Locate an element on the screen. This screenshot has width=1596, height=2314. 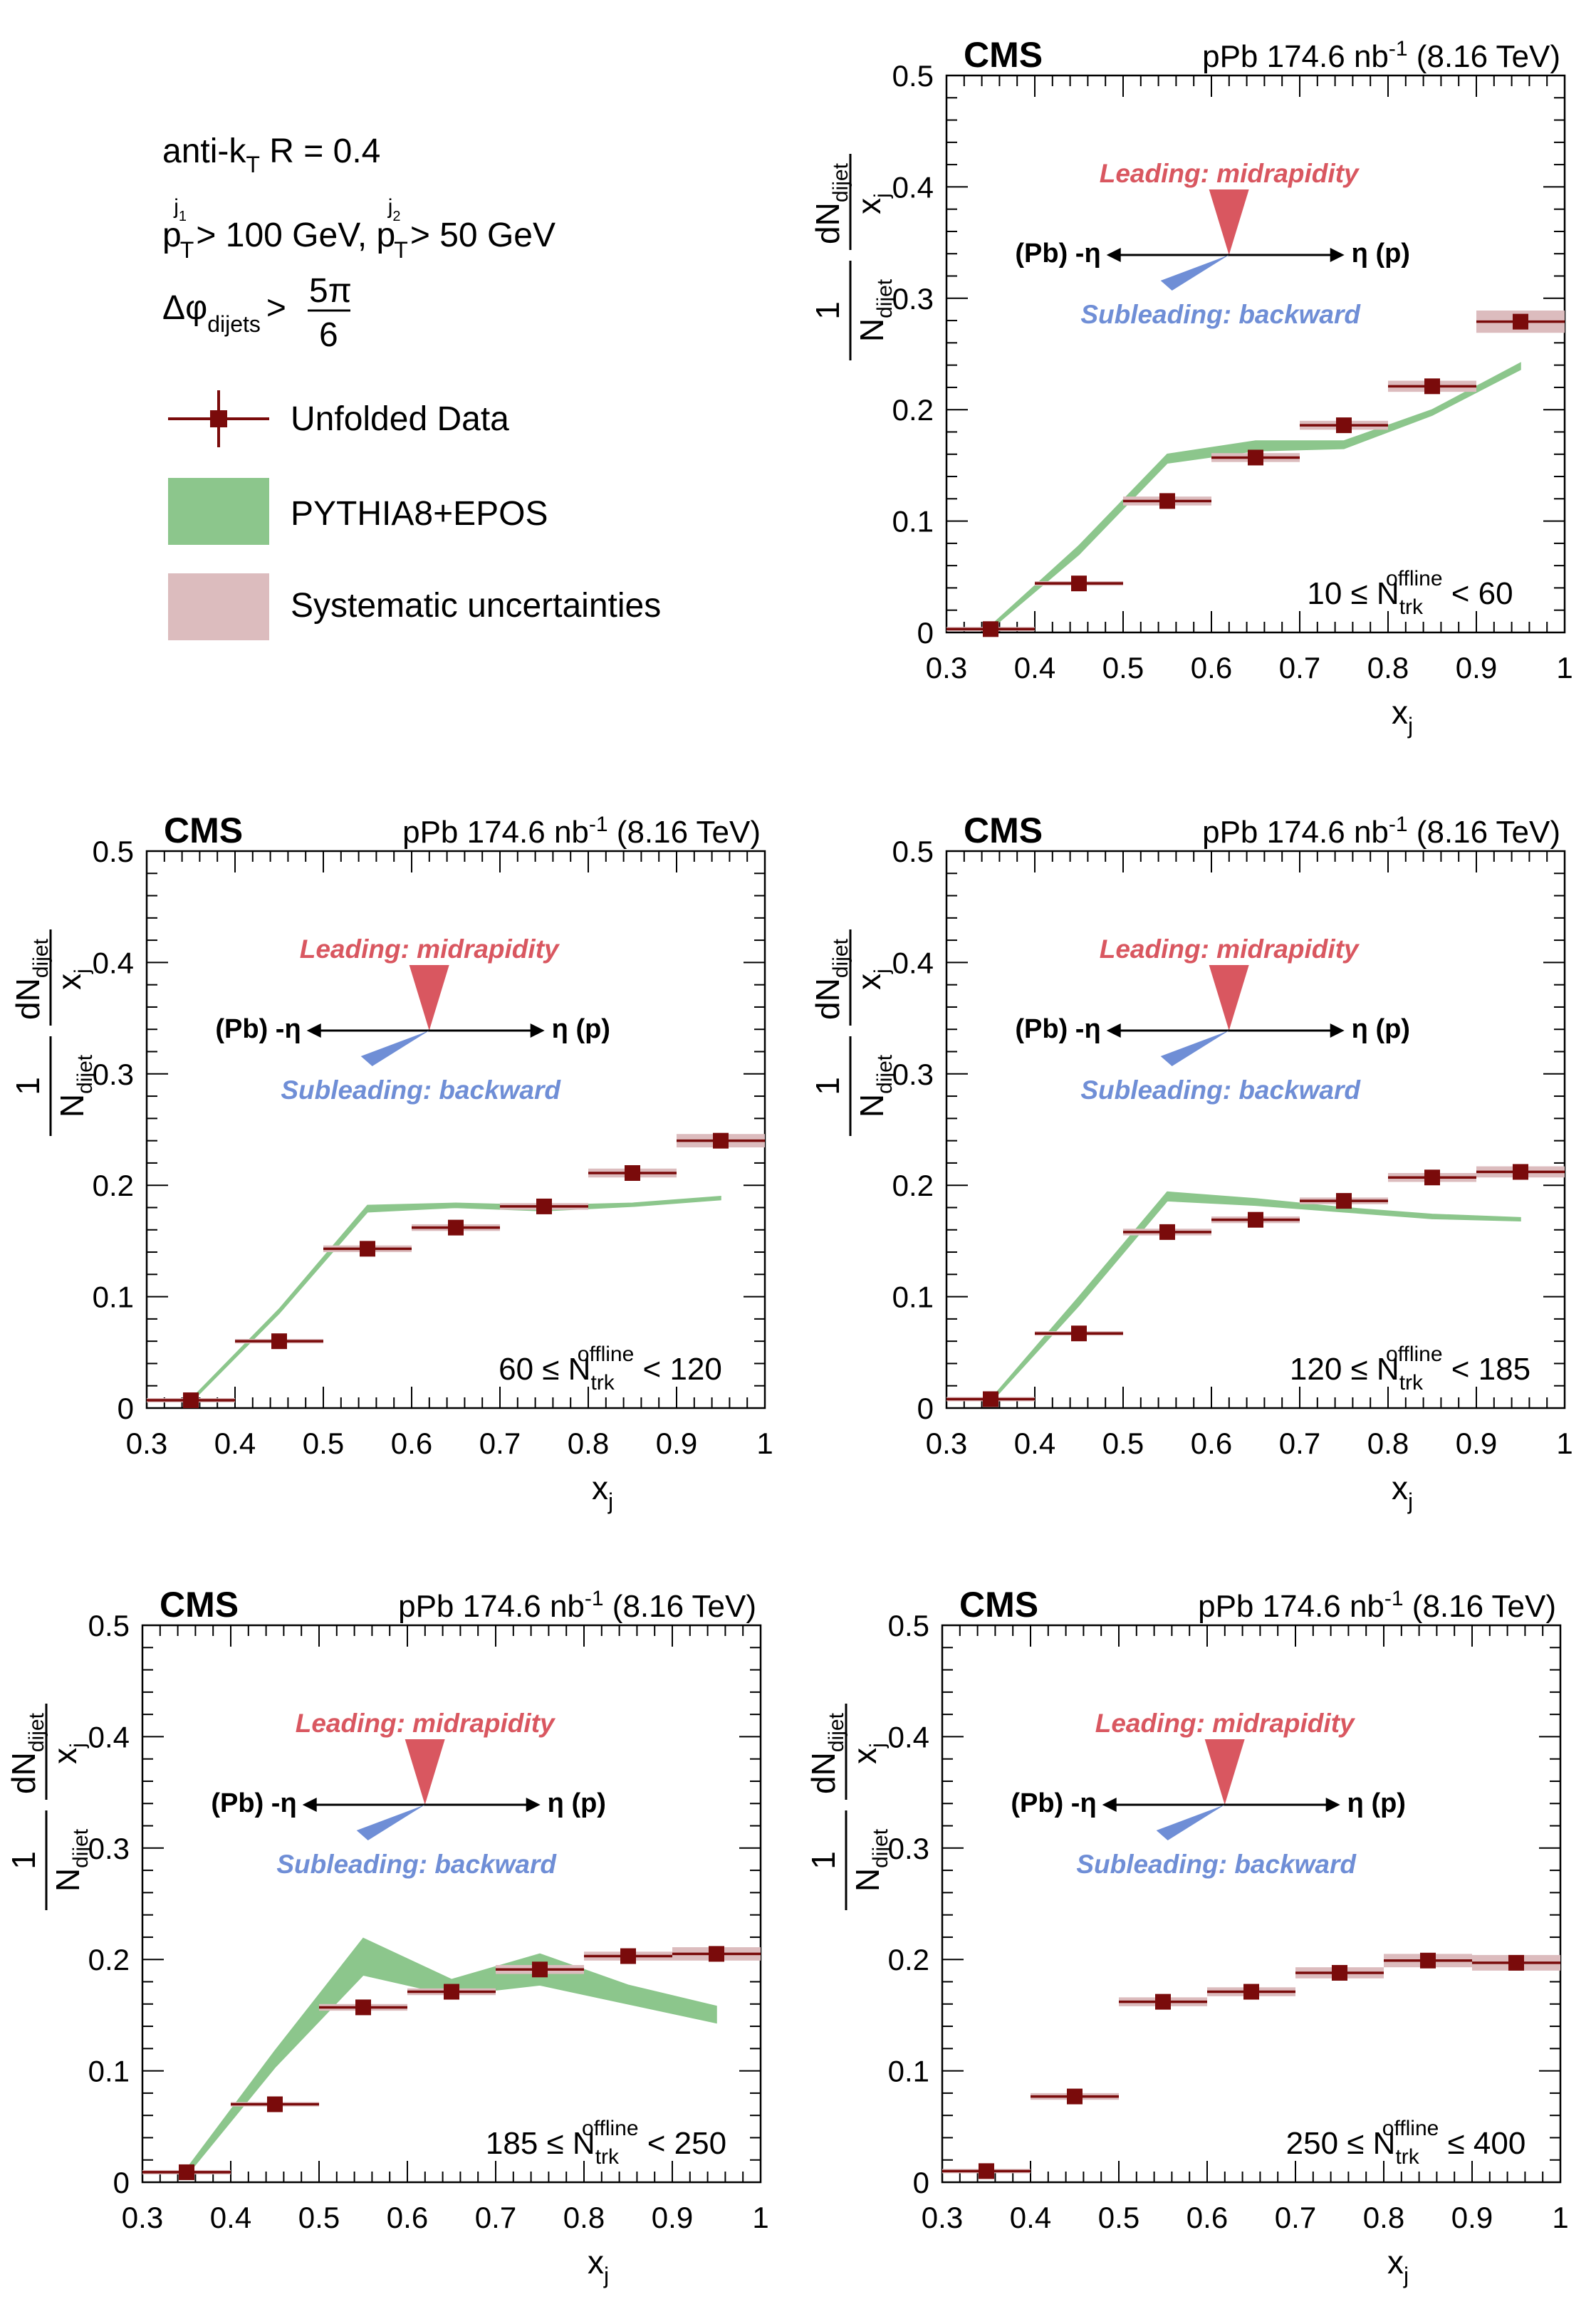
y-tick-label: 0.3 is located at coordinates (913, 299).